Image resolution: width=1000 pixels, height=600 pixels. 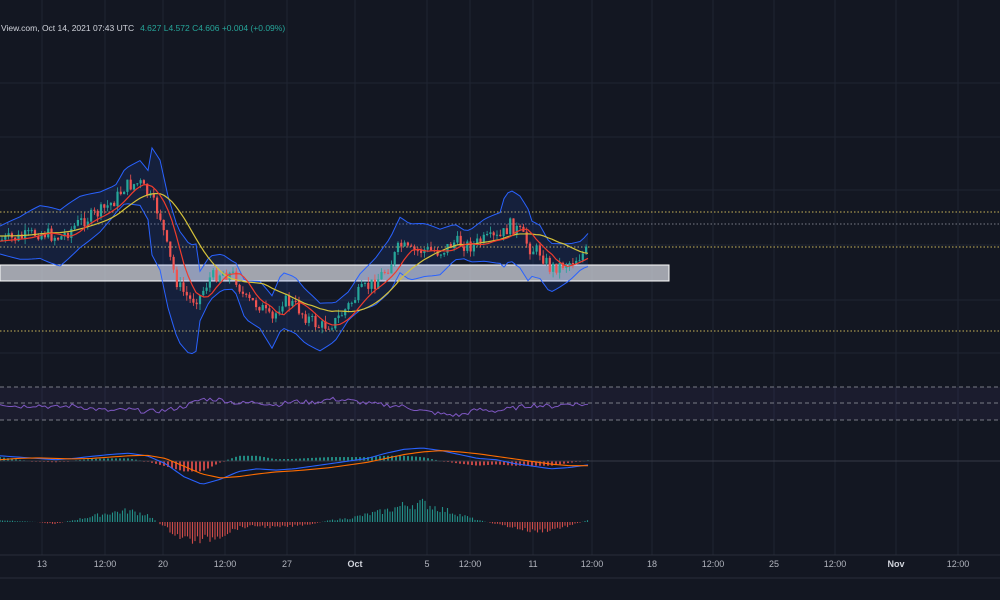 I want to click on macd-pane, so click(x=500, y=466).